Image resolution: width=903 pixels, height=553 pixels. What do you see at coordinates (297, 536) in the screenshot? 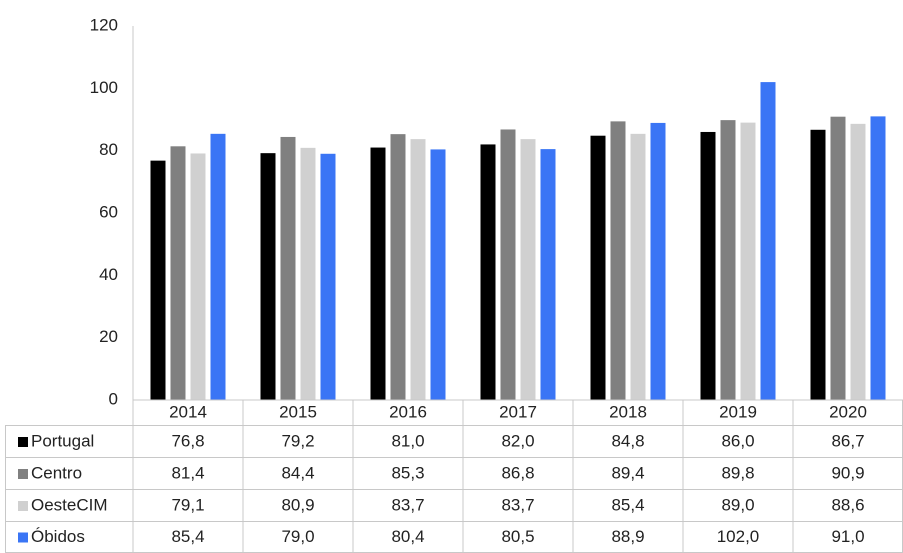
I see `table-cell: 79,0` at bounding box center [297, 536].